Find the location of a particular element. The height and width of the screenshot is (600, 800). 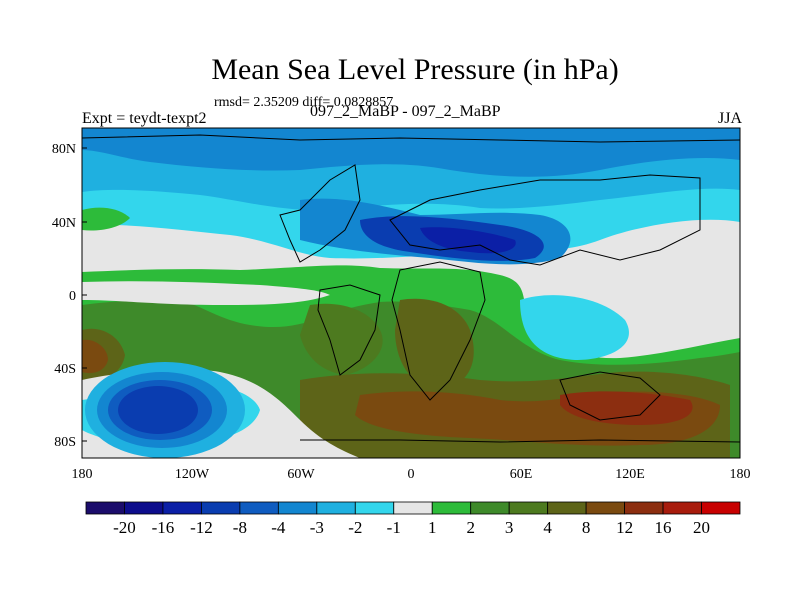

stats-line: rmsd= 2.35209 diff= 0.0828857 is located at coordinates (304, 102).